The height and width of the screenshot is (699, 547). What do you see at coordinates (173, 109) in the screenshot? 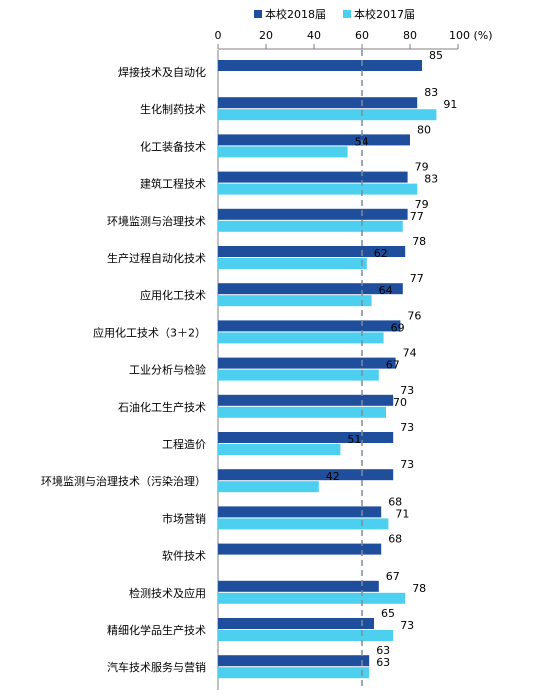
I see `category-label: 生化制药技术` at bounding box center [173, 109].